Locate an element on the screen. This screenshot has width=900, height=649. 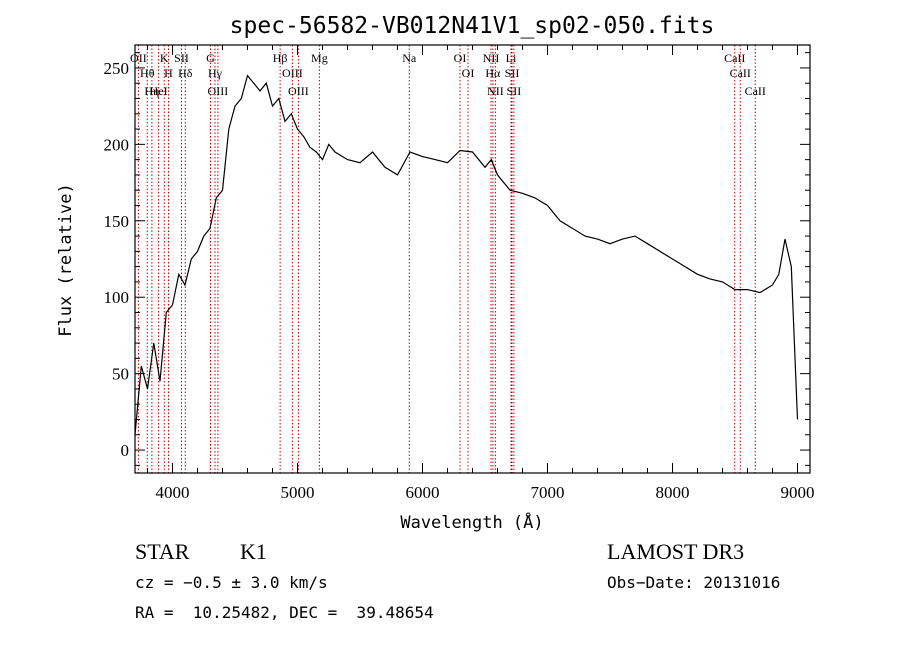
spectral-line-label: G is located at coordinates (210, 58).